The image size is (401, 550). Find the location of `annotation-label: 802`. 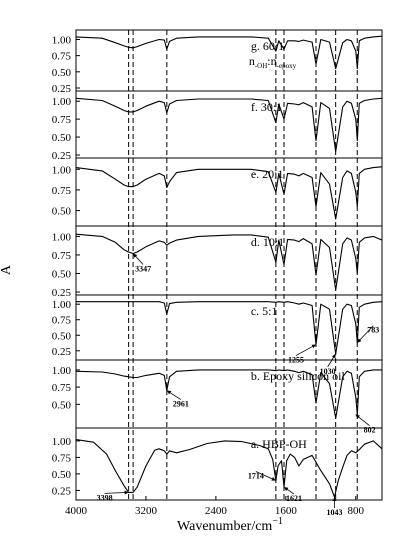

annotation-label: 802 is located at coordinates (370, 430).